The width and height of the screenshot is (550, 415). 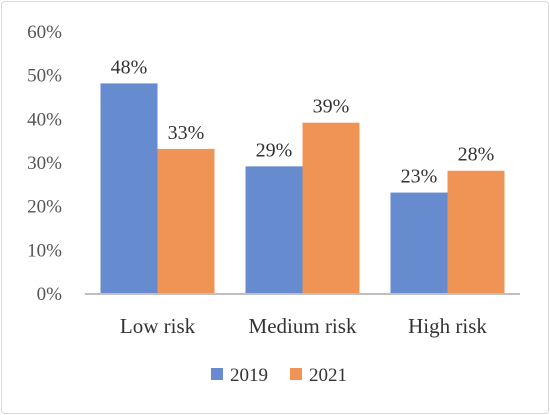 What do you see at coordinates (328, 375) in the screenshot?
I see `legend-label-2021: 2021` at bounding box center [328, 375].